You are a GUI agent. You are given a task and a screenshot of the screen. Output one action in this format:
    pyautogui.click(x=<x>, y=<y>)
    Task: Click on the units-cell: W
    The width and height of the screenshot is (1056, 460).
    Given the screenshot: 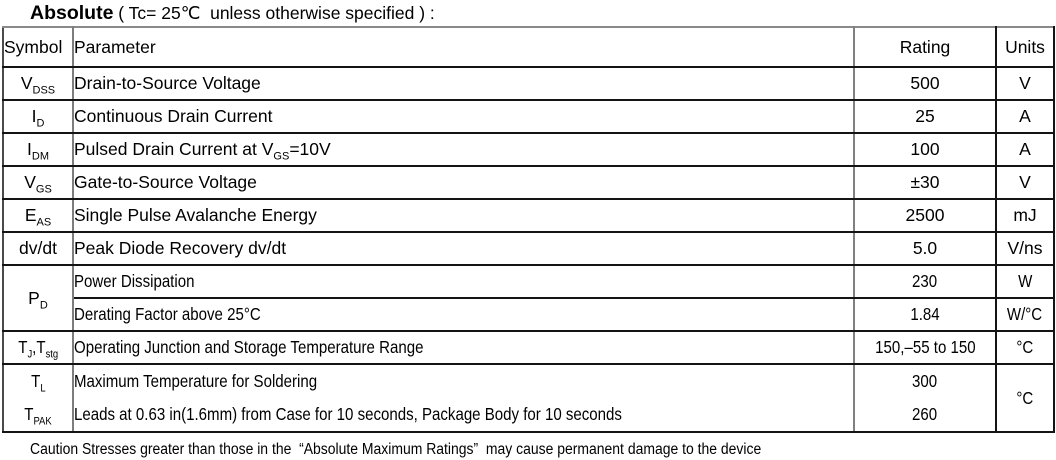 What is the action you would take?
    pyautogui.click(x=1025, y=281)
    